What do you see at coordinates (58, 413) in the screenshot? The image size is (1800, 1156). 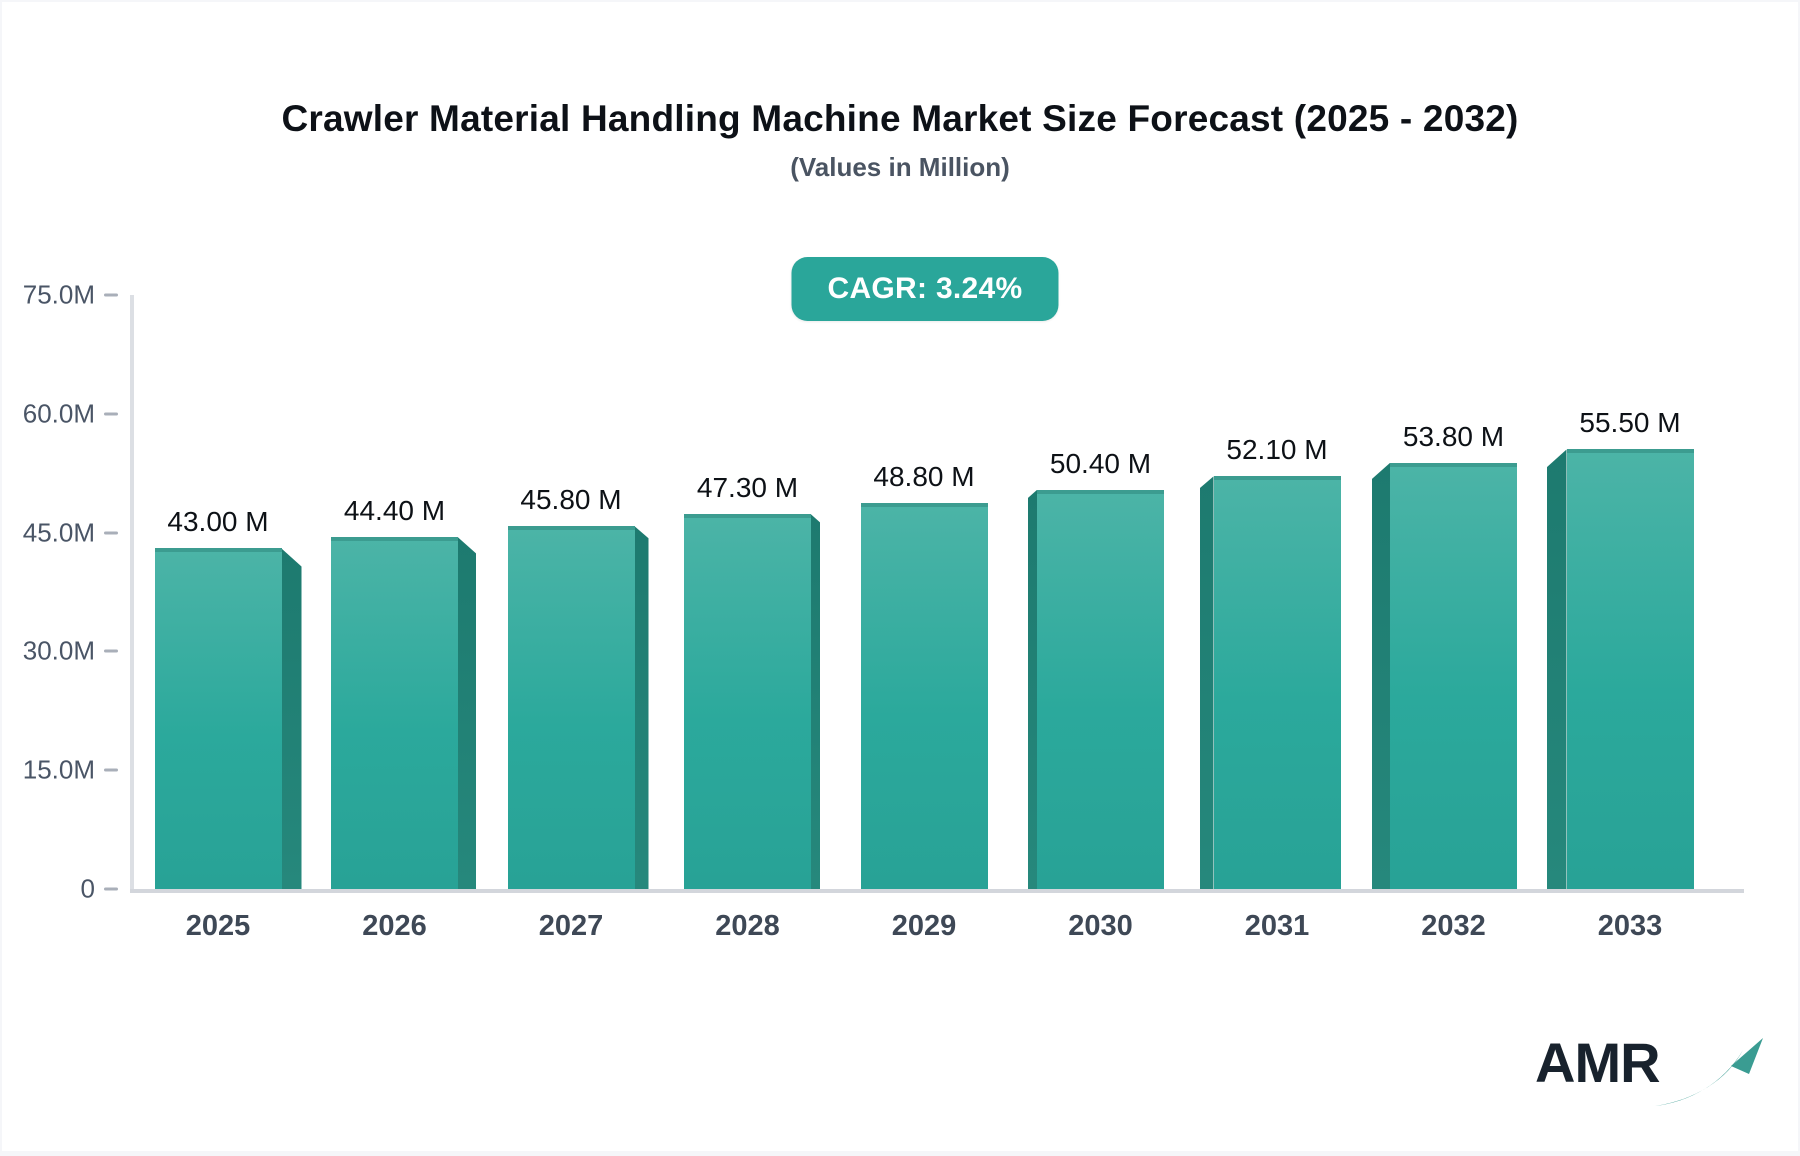 I see `y-tick-label: 60.0M` at bounding box center [58, 413].